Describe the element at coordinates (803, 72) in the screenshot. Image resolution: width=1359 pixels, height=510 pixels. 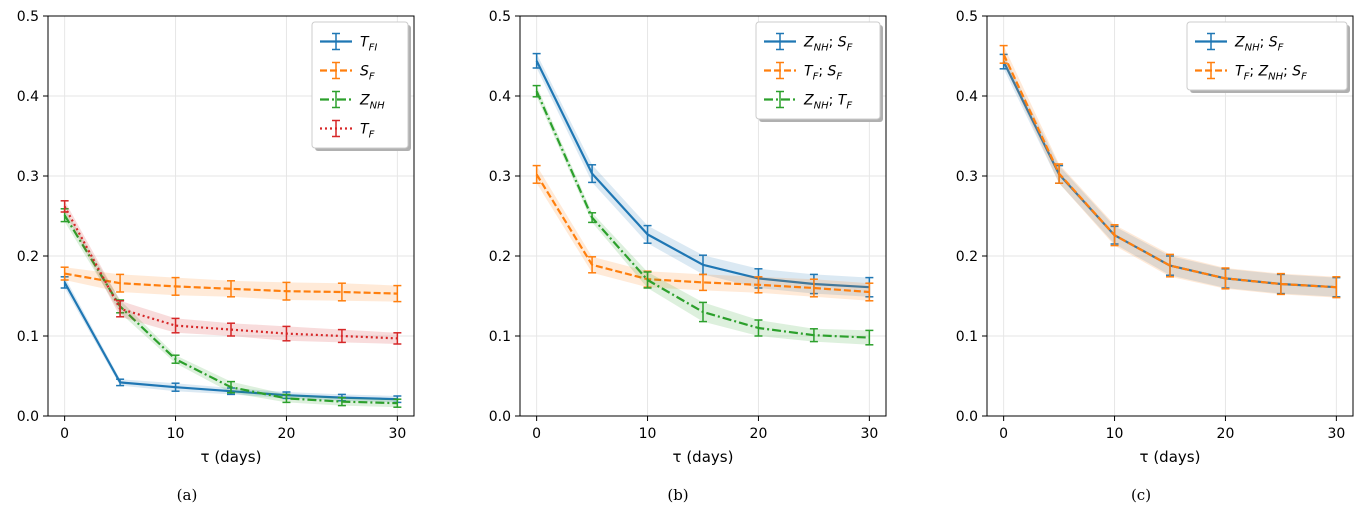
I see `legend-entry-1: TF; SF` at that location.